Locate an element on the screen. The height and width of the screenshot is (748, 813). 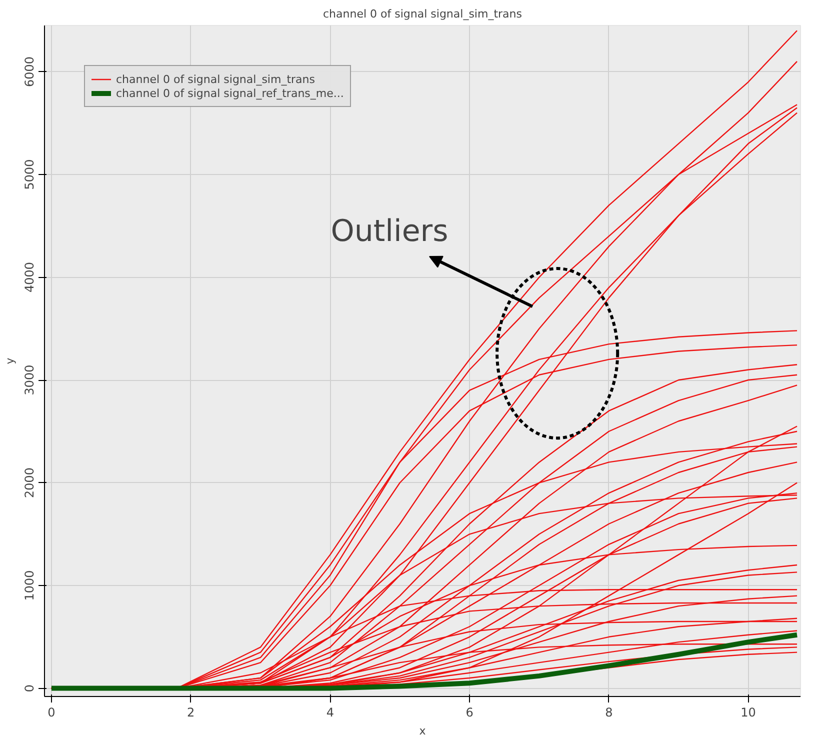
chart-title: channel 0 of signal signal_sim_trans is located at coordinates (422, 14).